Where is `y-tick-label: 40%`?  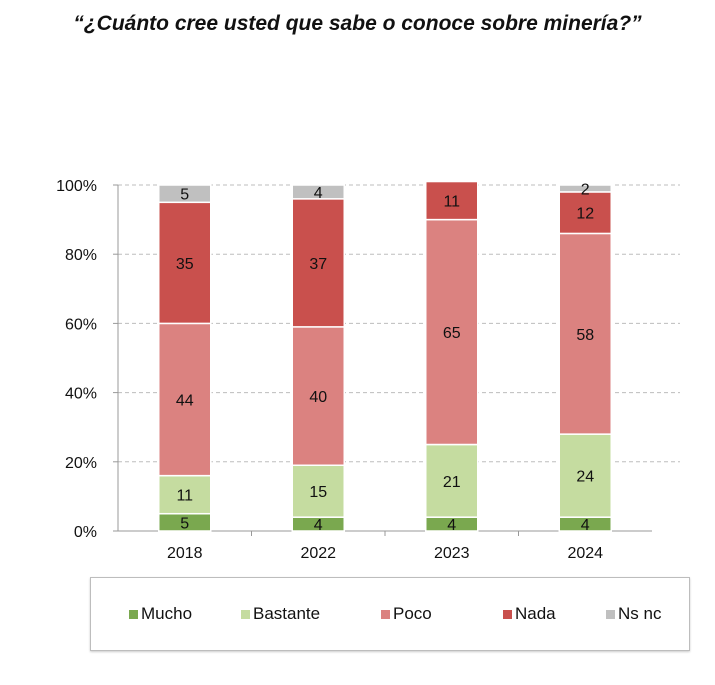
y-tick-label: 40% is located at coordinates (81, 394).